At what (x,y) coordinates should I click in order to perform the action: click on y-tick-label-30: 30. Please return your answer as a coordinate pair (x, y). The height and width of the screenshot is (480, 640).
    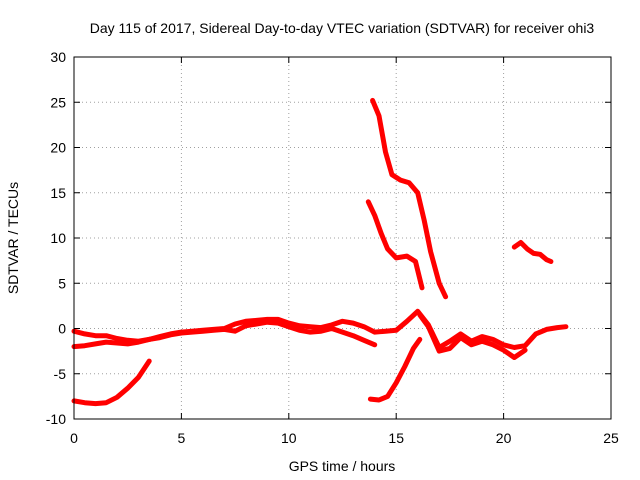
    Looking at the image, I should click on (58, 57).